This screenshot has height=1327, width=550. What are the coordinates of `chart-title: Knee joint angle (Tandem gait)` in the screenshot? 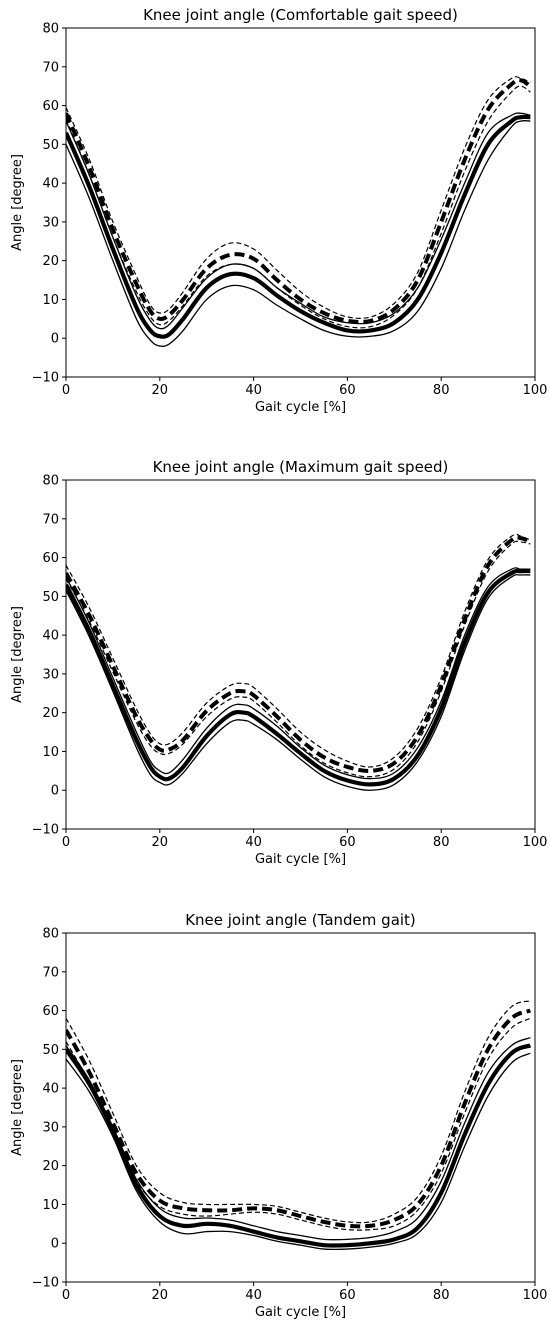 It's located at (300, 920).